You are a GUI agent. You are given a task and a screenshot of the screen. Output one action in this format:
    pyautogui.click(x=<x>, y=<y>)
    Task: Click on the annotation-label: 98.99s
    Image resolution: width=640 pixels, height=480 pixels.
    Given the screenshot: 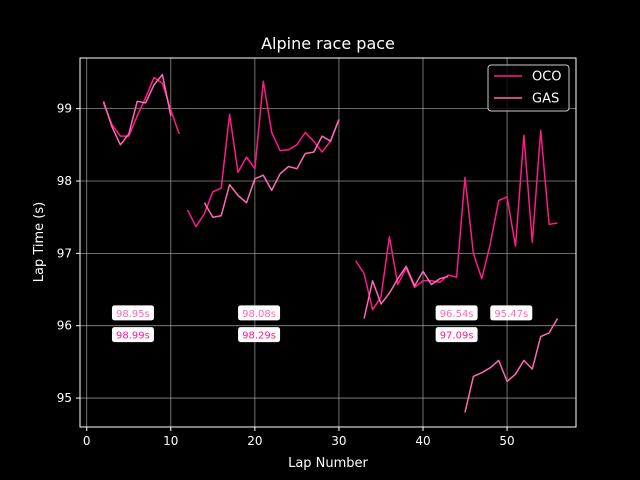 What is the action you would take?
    pyautogui.click(x=132, y=335)
    